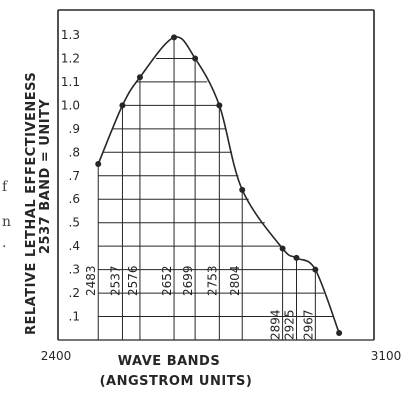 This screenshot has height=396, width=409. Describe the element at coordinates (31, 203) in the screenshot. I see `y-axis-title-line1: RELATIVE LETHAL EFFECTIVENESS` at that location.